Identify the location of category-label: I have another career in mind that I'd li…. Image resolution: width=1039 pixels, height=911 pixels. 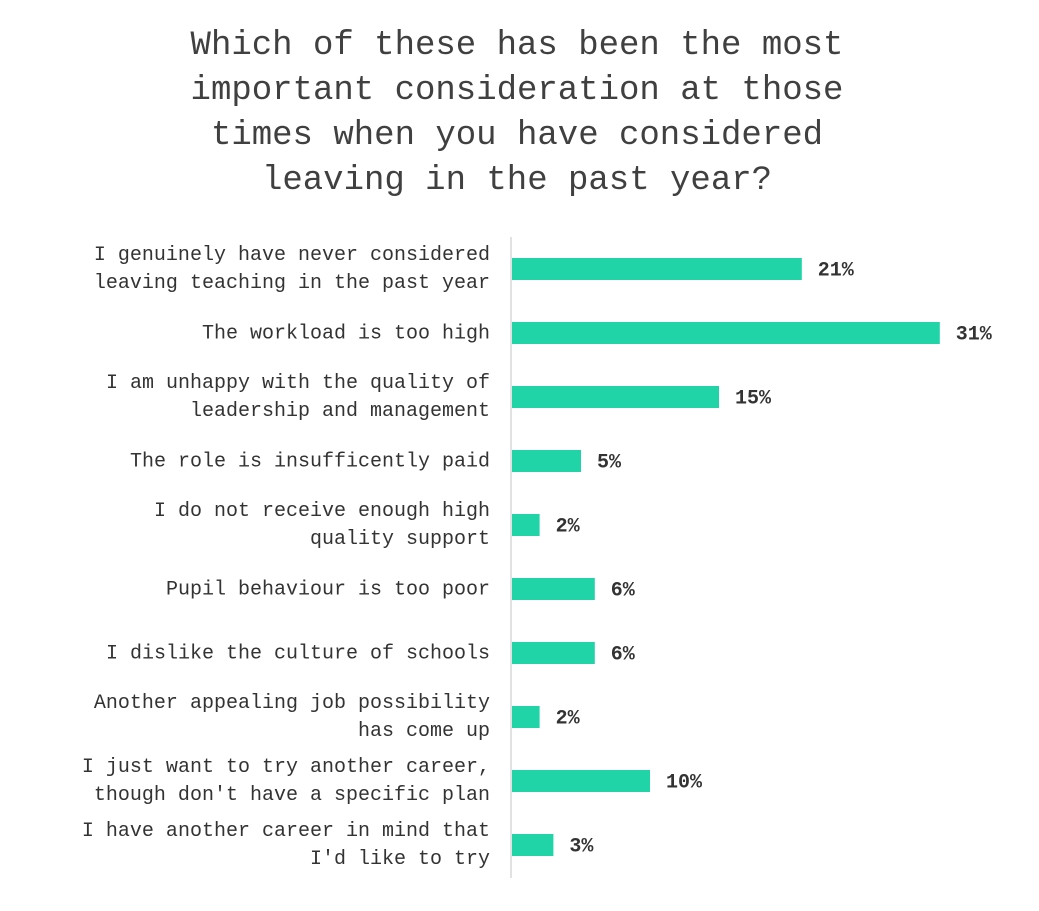
(286, 845).